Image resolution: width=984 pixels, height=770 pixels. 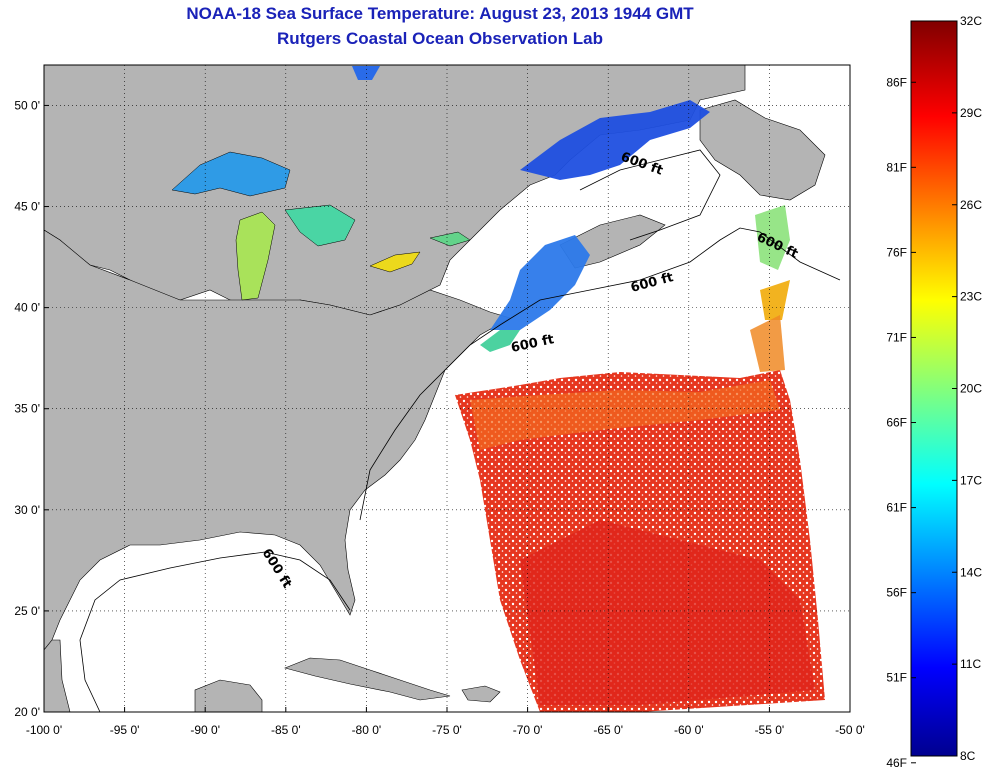 I want to click on colorbar-celsius-label: 20C, so click(x=971, y=389).